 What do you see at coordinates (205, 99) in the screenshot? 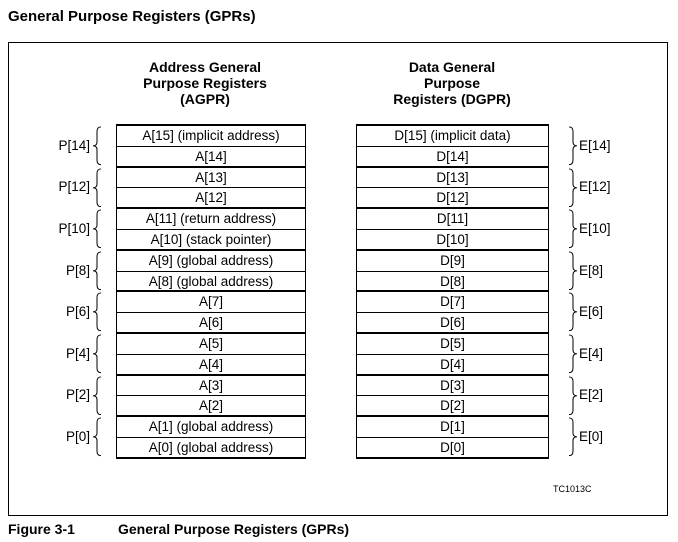
I see `agpr-heading-line: (AGPR)` at bounding box center [205, 99].